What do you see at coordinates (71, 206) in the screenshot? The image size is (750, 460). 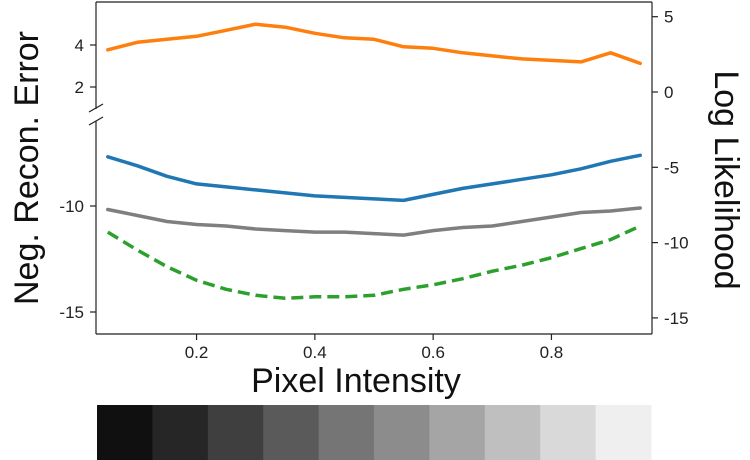 I see `y-left-tick-label: -10` at bounding box center [71, 206].